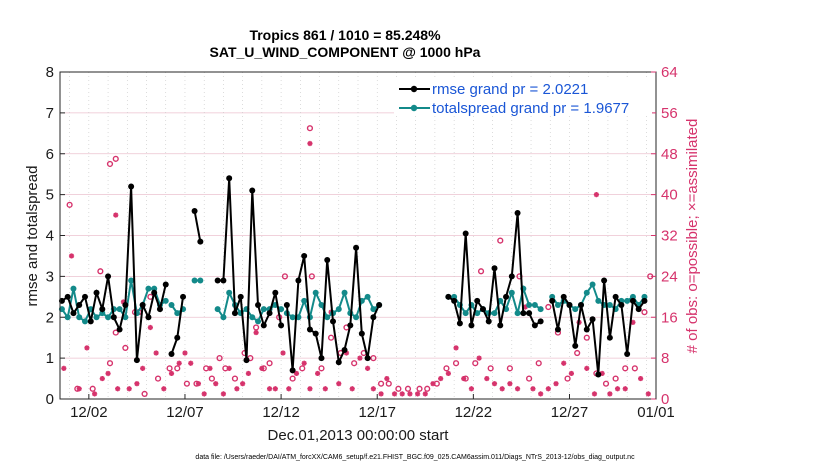  I want to click on left-tick-label: 8, so click(50, 72).